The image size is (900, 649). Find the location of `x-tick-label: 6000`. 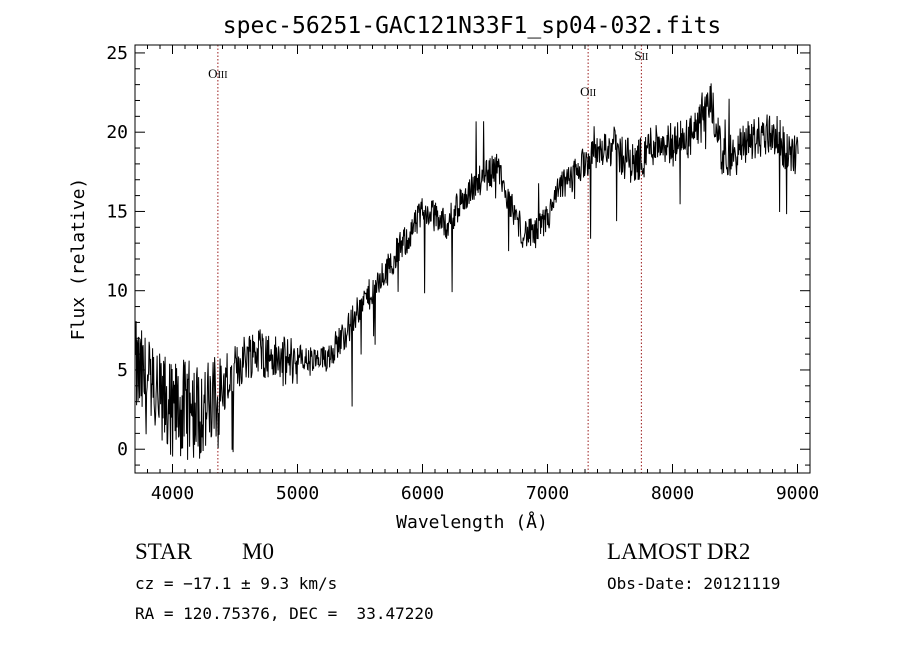

x-tick-label: 6000 is located at coordinates (422, 493).